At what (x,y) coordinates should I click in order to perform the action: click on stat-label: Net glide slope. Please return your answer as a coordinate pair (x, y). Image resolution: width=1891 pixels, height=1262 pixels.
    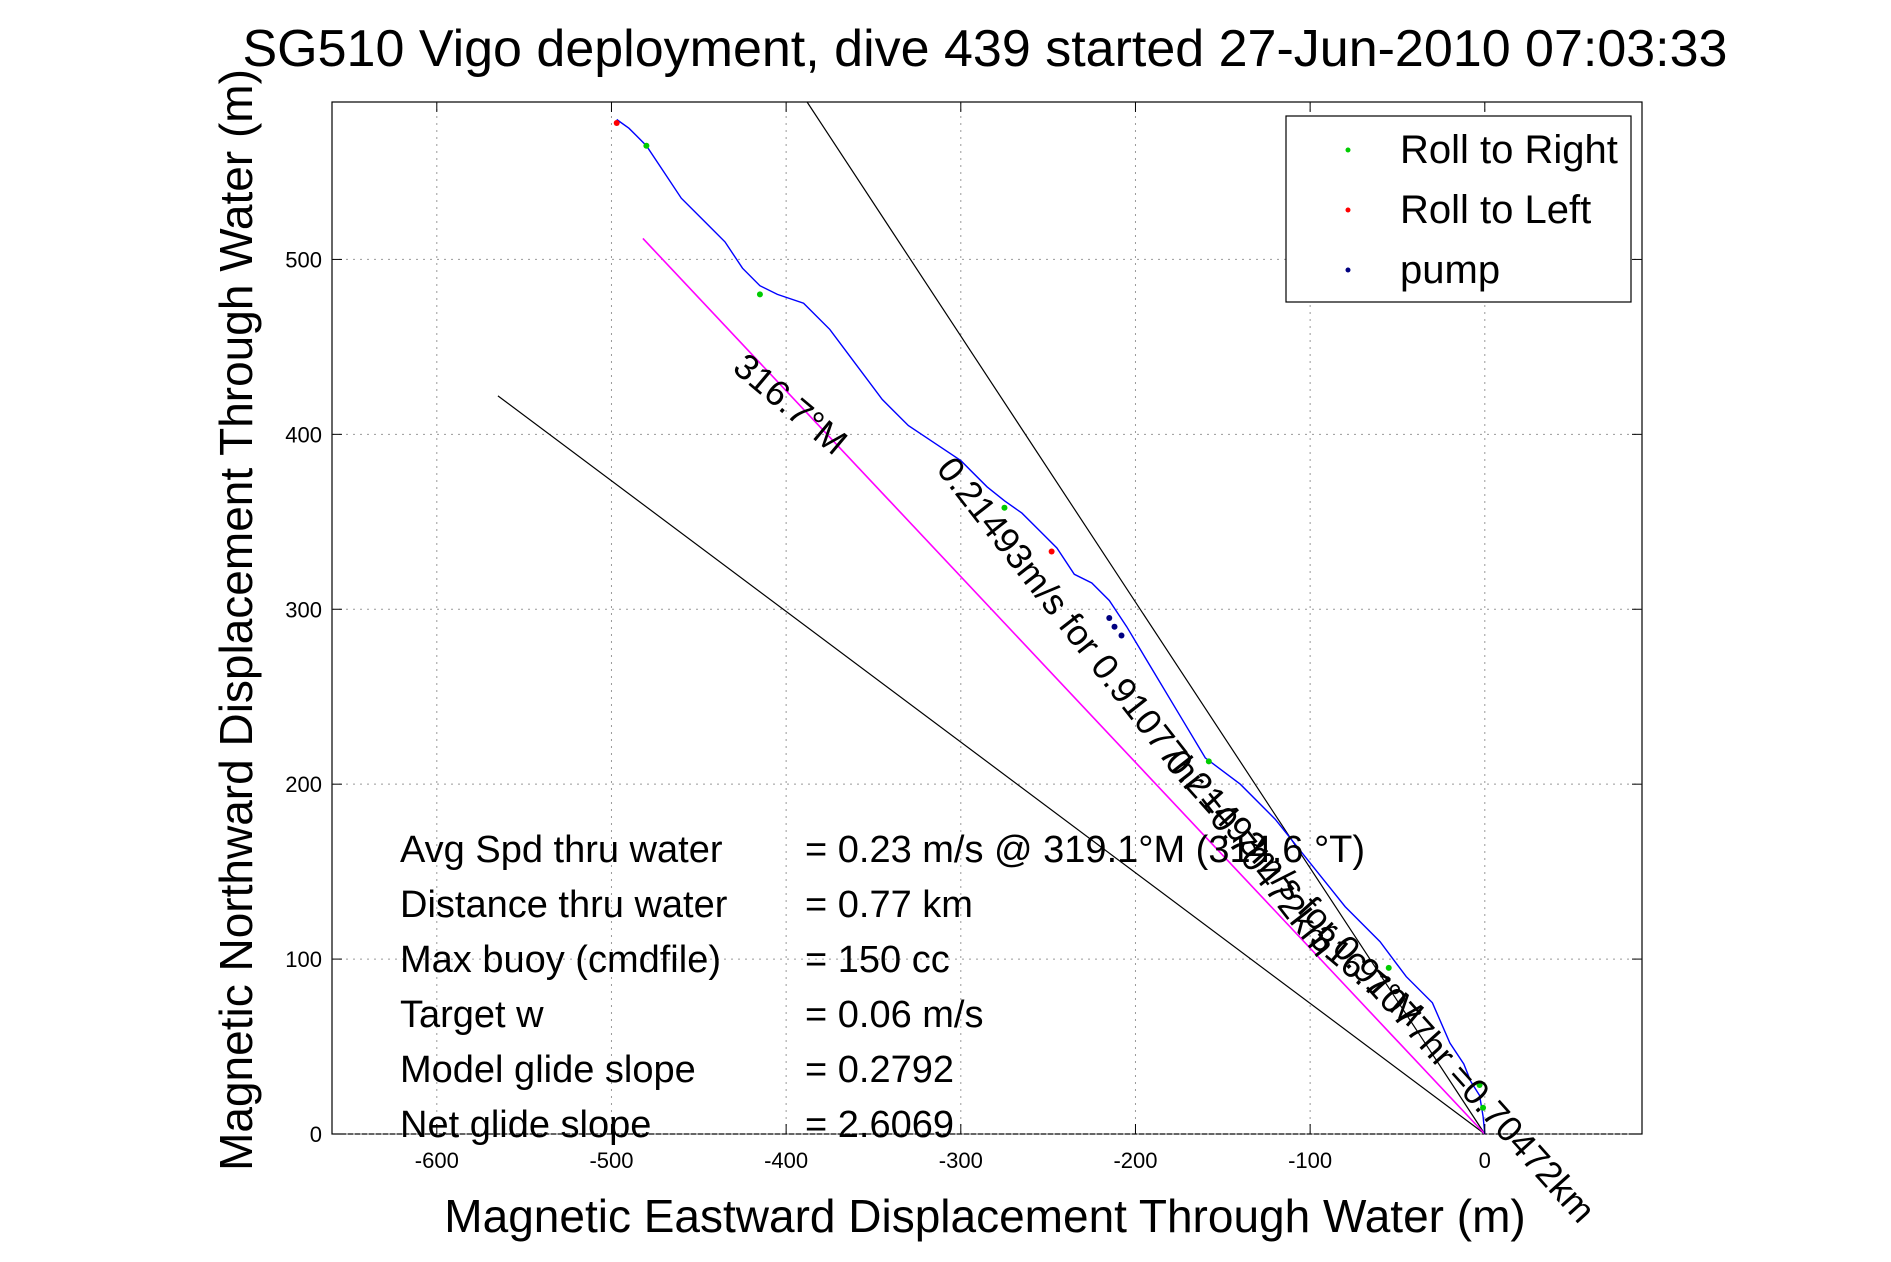
    Looking at the image, I should click on (525, 1125).